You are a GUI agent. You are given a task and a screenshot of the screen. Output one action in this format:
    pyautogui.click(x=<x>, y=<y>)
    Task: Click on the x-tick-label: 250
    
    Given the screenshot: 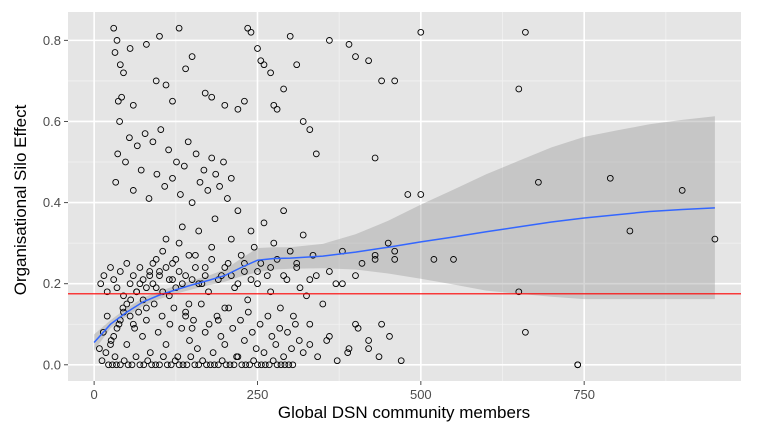 What is the action you would take?
    pyautogui.click(x=258, y=394)
    